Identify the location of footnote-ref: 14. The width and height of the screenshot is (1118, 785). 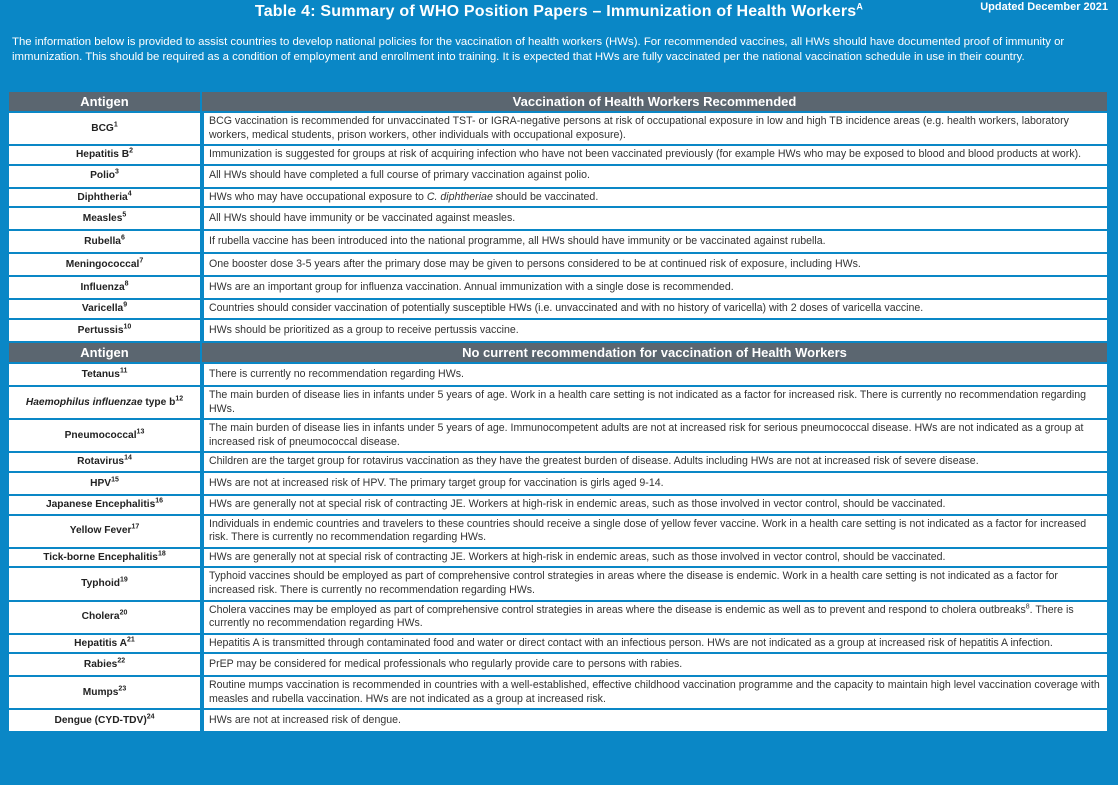
(128, 458).